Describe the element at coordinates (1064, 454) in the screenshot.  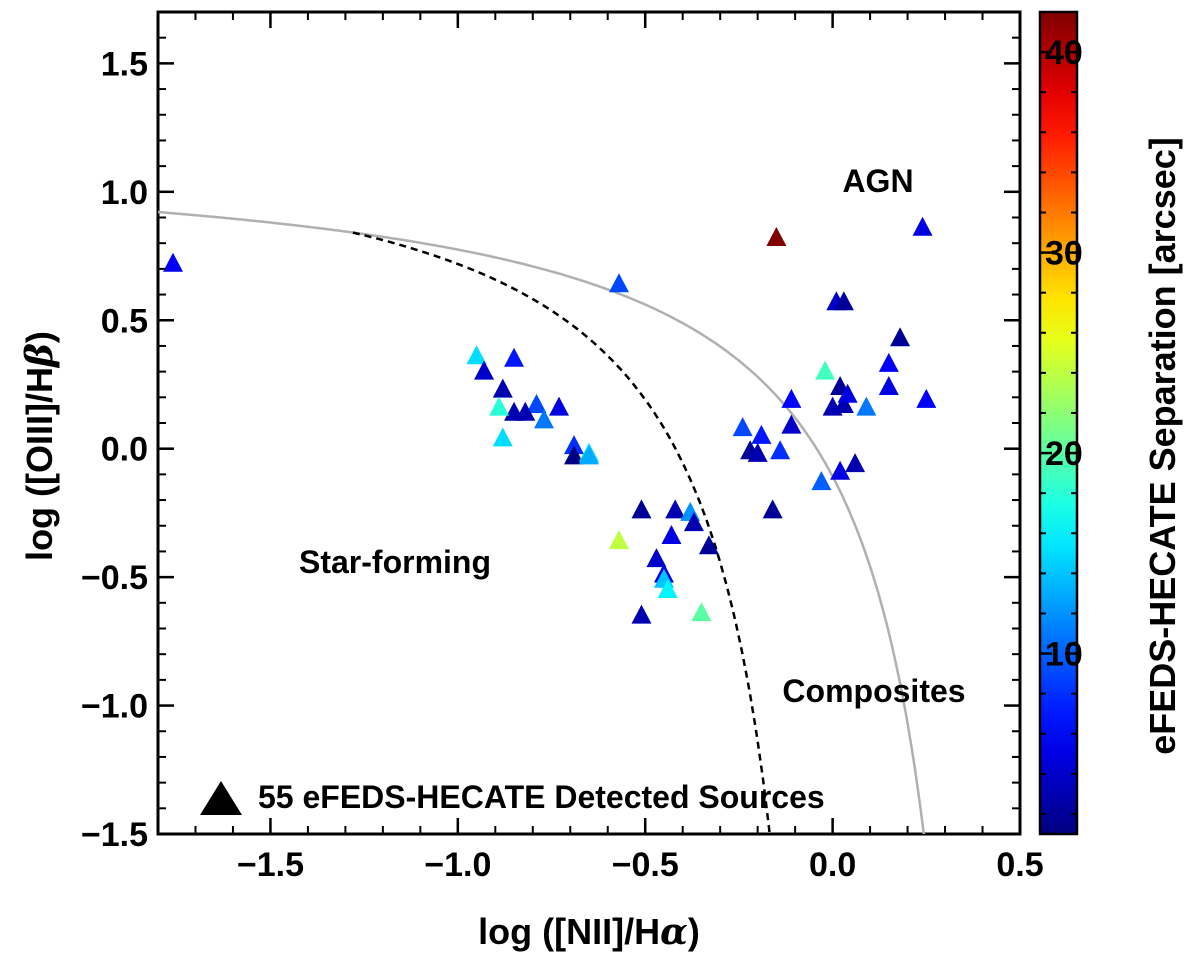
I see `colorbar-tick-label: 20` at that location.